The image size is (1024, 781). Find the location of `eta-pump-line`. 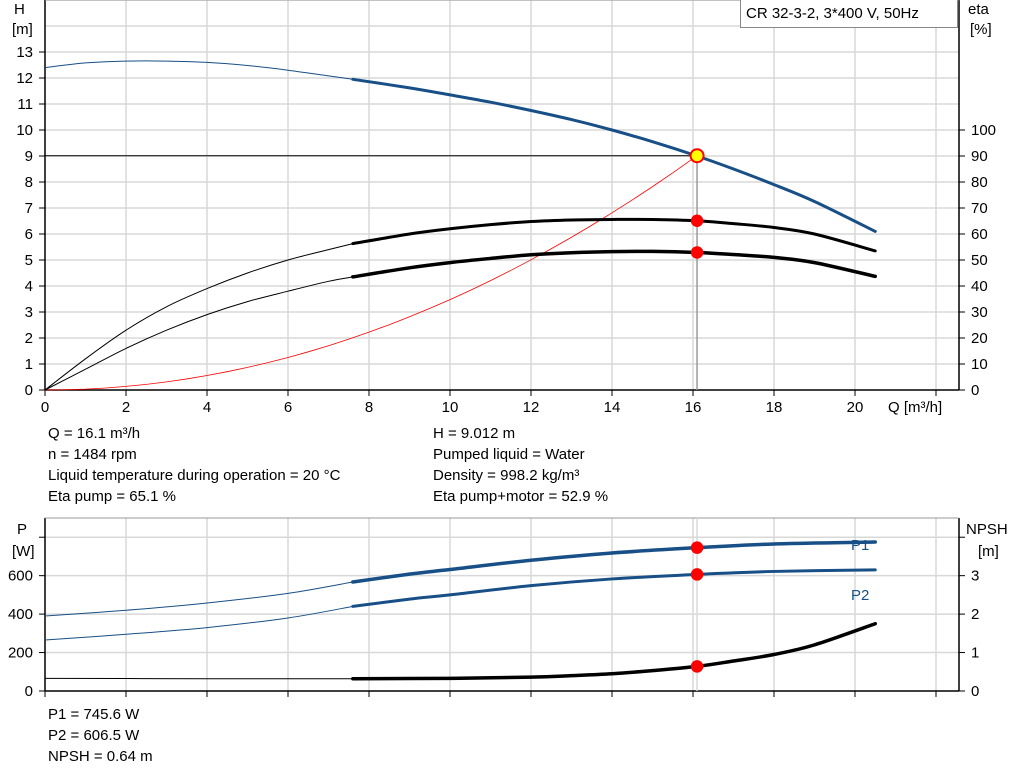

eta-pump-line is located at coordinates (614, 235).